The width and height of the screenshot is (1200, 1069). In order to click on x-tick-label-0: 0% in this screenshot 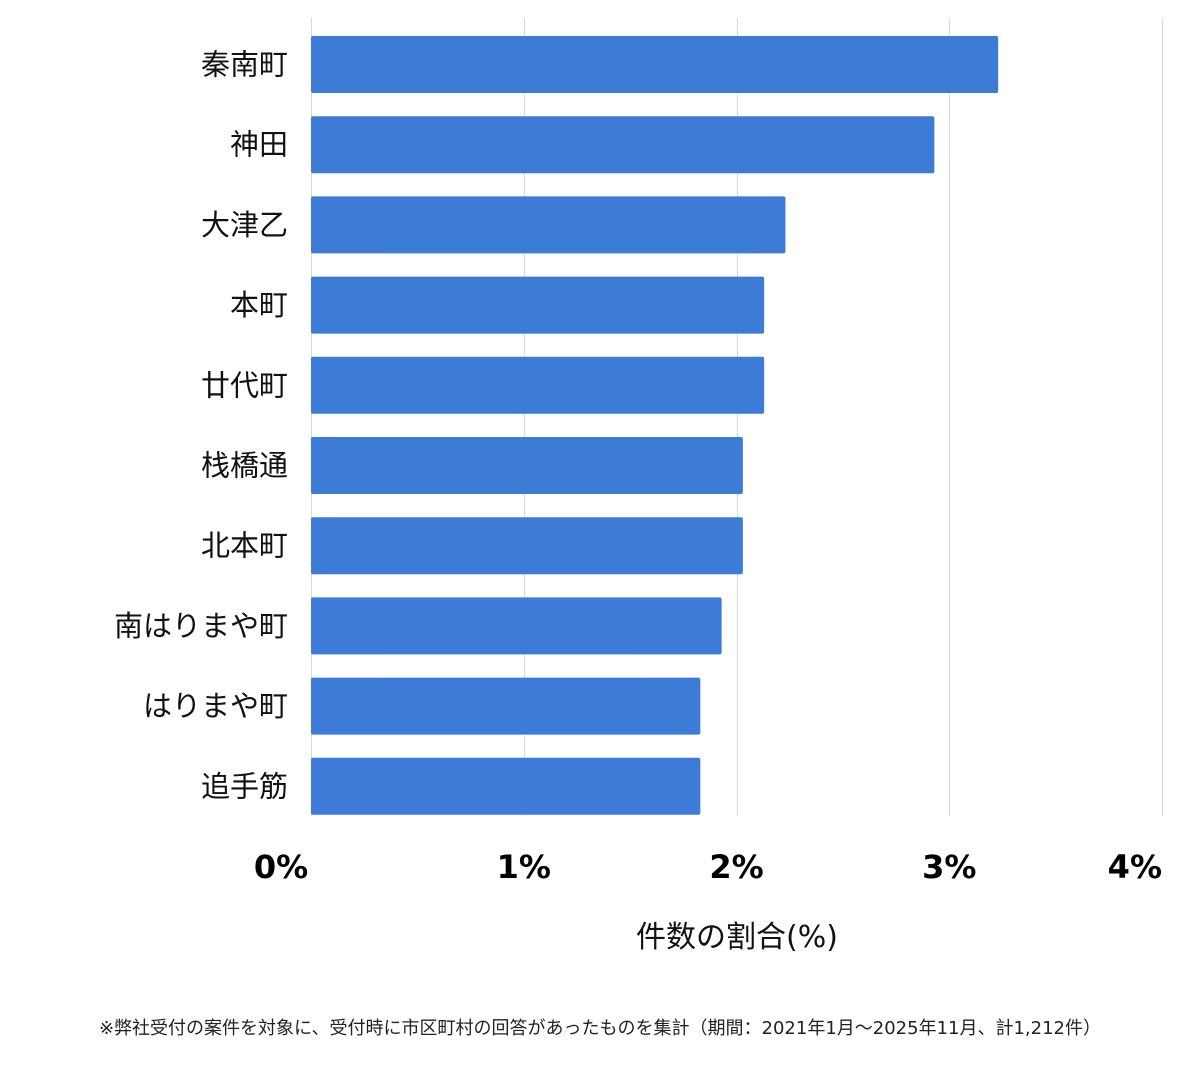, I will do `click(281, 867)`.